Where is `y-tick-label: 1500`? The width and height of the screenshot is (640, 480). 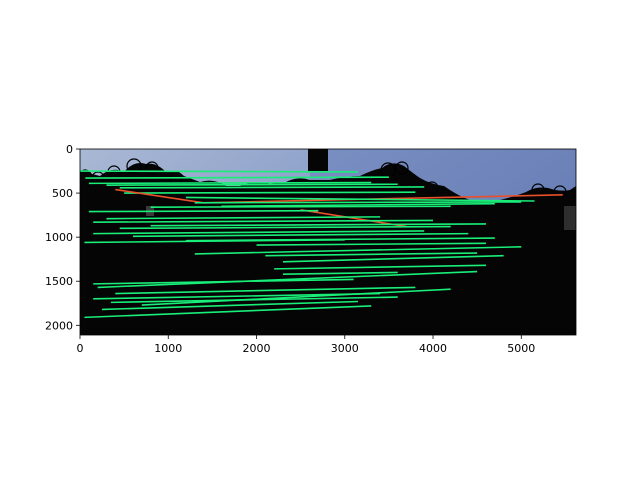 y-tick-label: 1500 is located at coordinates (59, 281).